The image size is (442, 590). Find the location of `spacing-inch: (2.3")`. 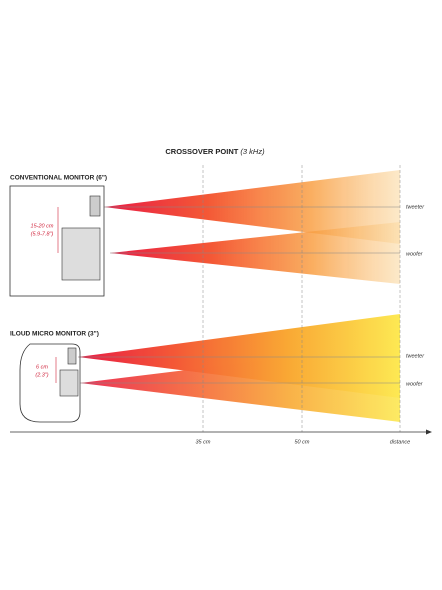

spacing-inch: (2.3") is located at coordinates (41, 375).